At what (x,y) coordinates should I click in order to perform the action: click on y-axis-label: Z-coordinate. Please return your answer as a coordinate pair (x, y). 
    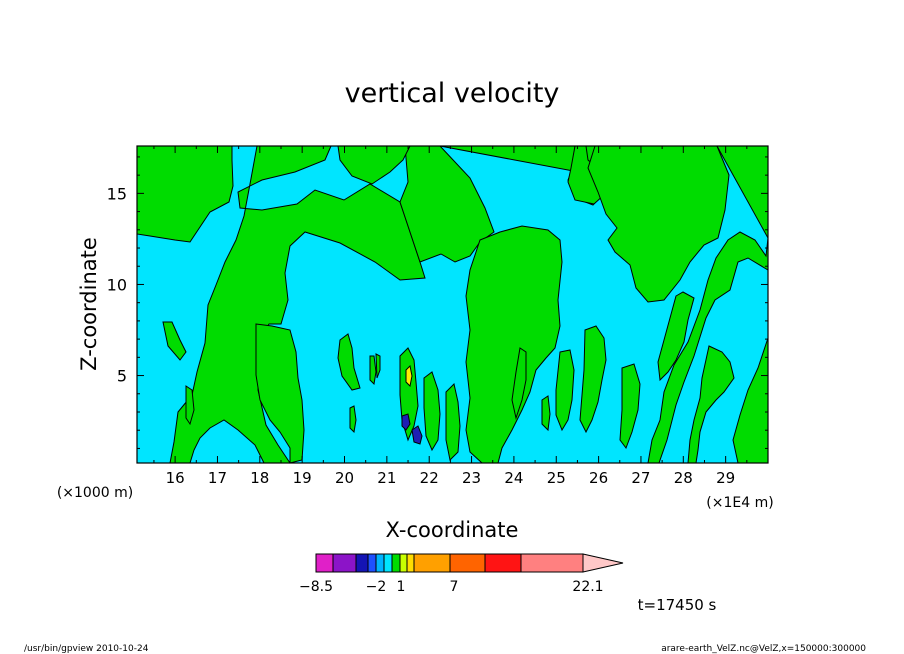
    Looking at the image, I should click on (89, 304).